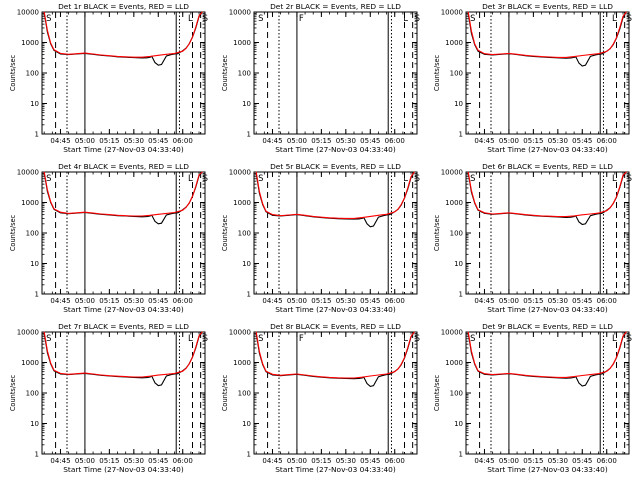 This screenshot has width=640, height=484. Describe the element at coordinates (607, 301) in the screenshot. I see `x-tick-label: 06:00` at that location.